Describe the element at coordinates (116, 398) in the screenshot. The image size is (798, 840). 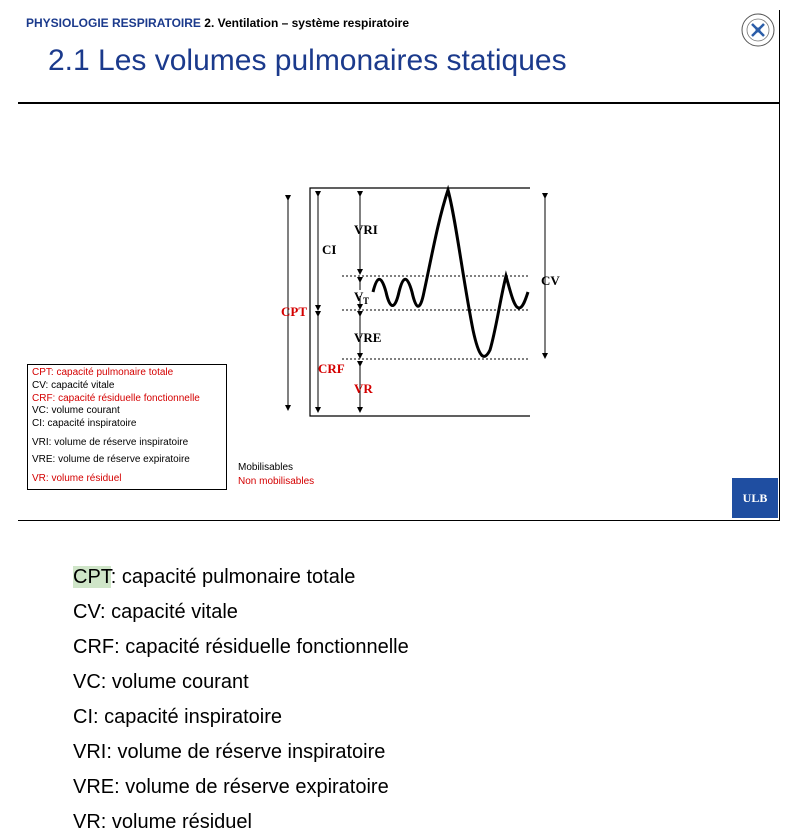
I see `legend-item: CRF: capacité résiduelle fonctionnelle` at that location.